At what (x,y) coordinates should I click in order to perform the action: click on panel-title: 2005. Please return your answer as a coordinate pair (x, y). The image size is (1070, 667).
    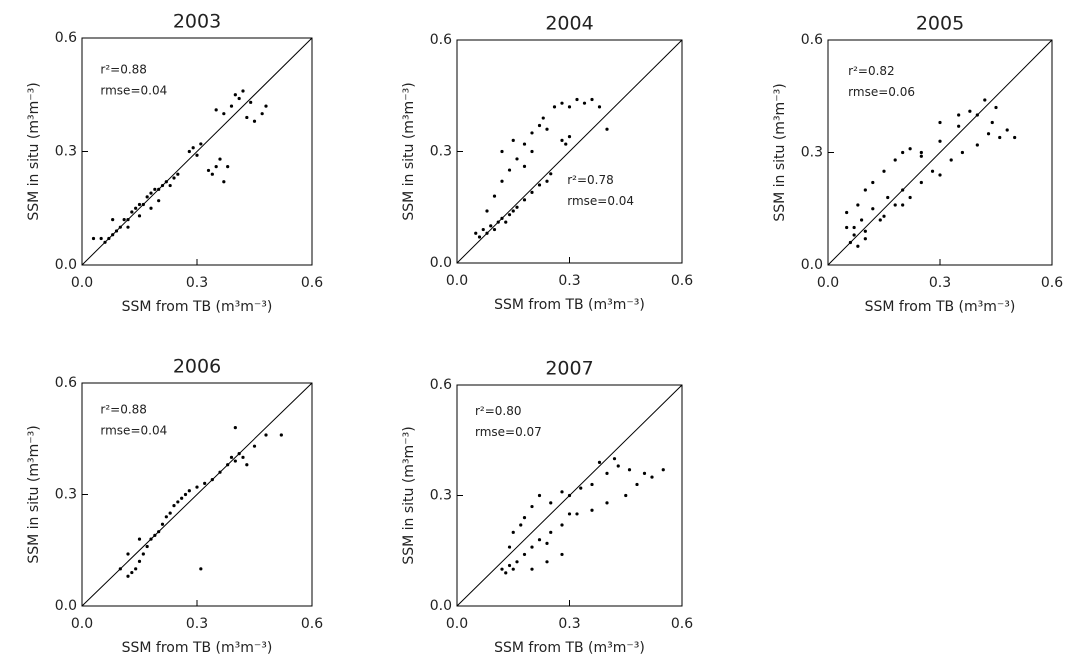
    Looking at the image, I should click on (940, 24).